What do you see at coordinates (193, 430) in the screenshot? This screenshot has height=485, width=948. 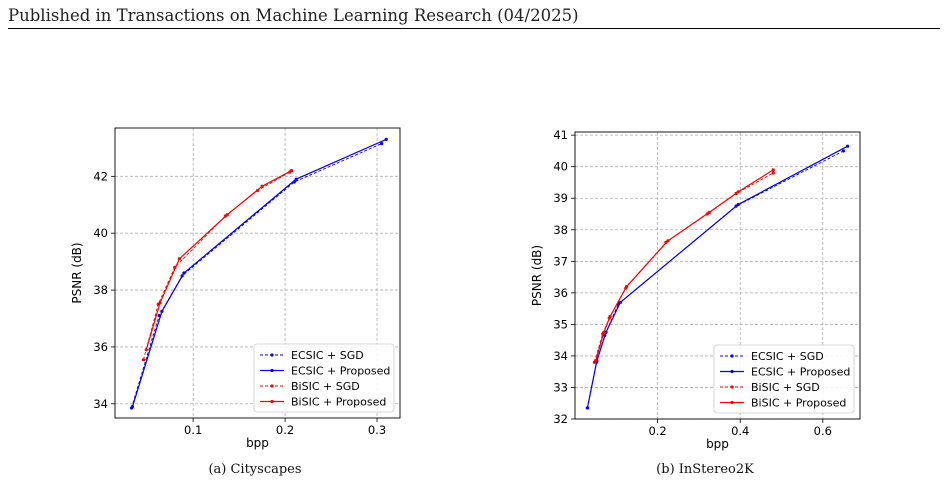 I see `x-tick-label: 0.1` at bounding box center [193, 430].